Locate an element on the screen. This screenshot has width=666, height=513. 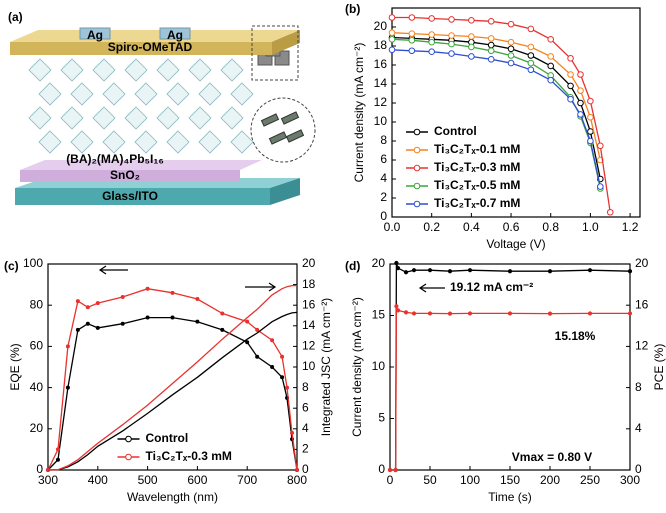
y-tick-label: 12 is located at coordinates (381, 102).